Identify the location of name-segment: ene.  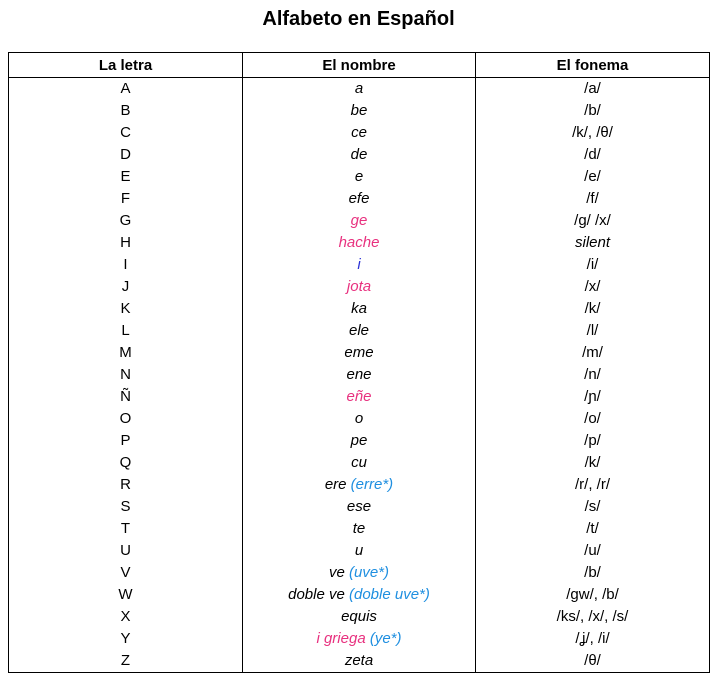
(359, 374).